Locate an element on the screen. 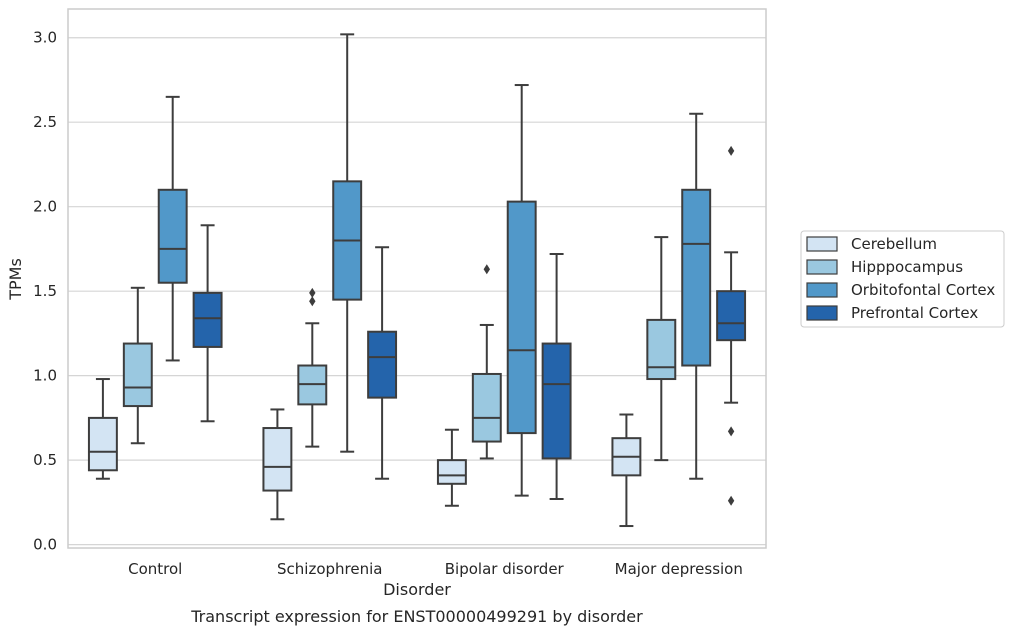 The width and height of the screenshot is (1014, 634). y-tick-label: 2.0 is located at coordinates (45, 207).